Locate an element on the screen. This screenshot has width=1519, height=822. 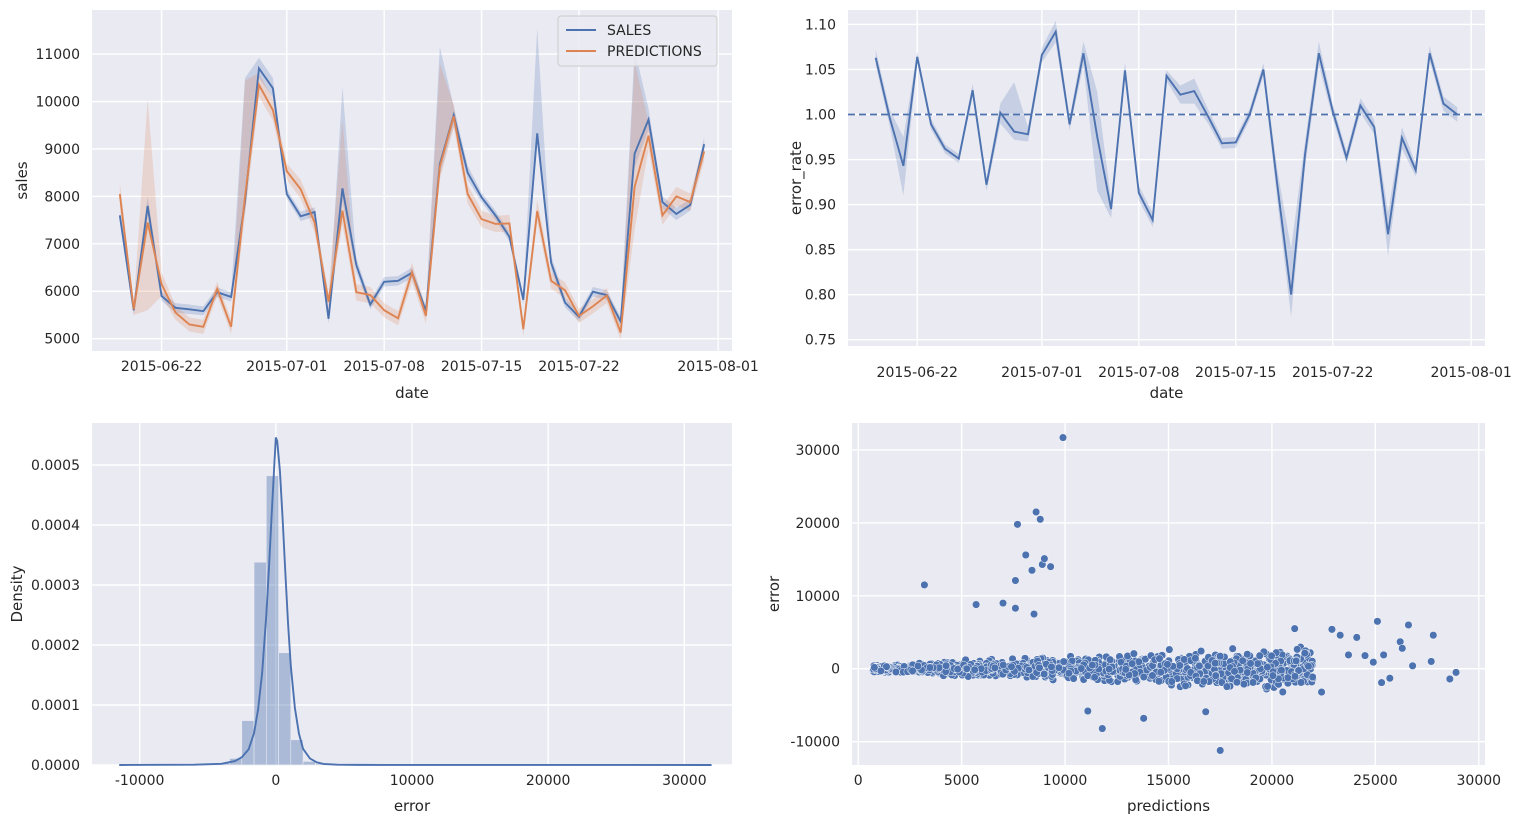
y-tick-label: 0.0001 is located at coordinates (55, 706).